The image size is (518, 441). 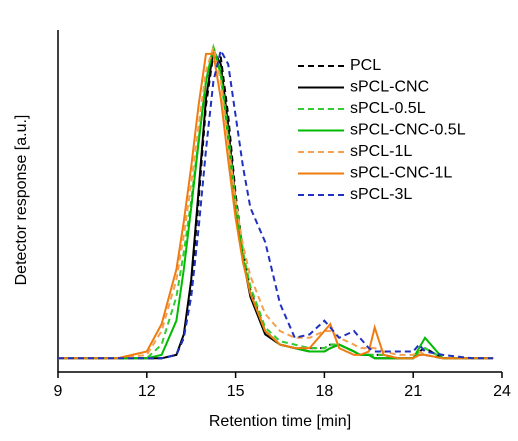 What do you see at coordinates (502, 391) in the screenshot?
I see `x-tick-label: 24` at bounding box center [502, 391].